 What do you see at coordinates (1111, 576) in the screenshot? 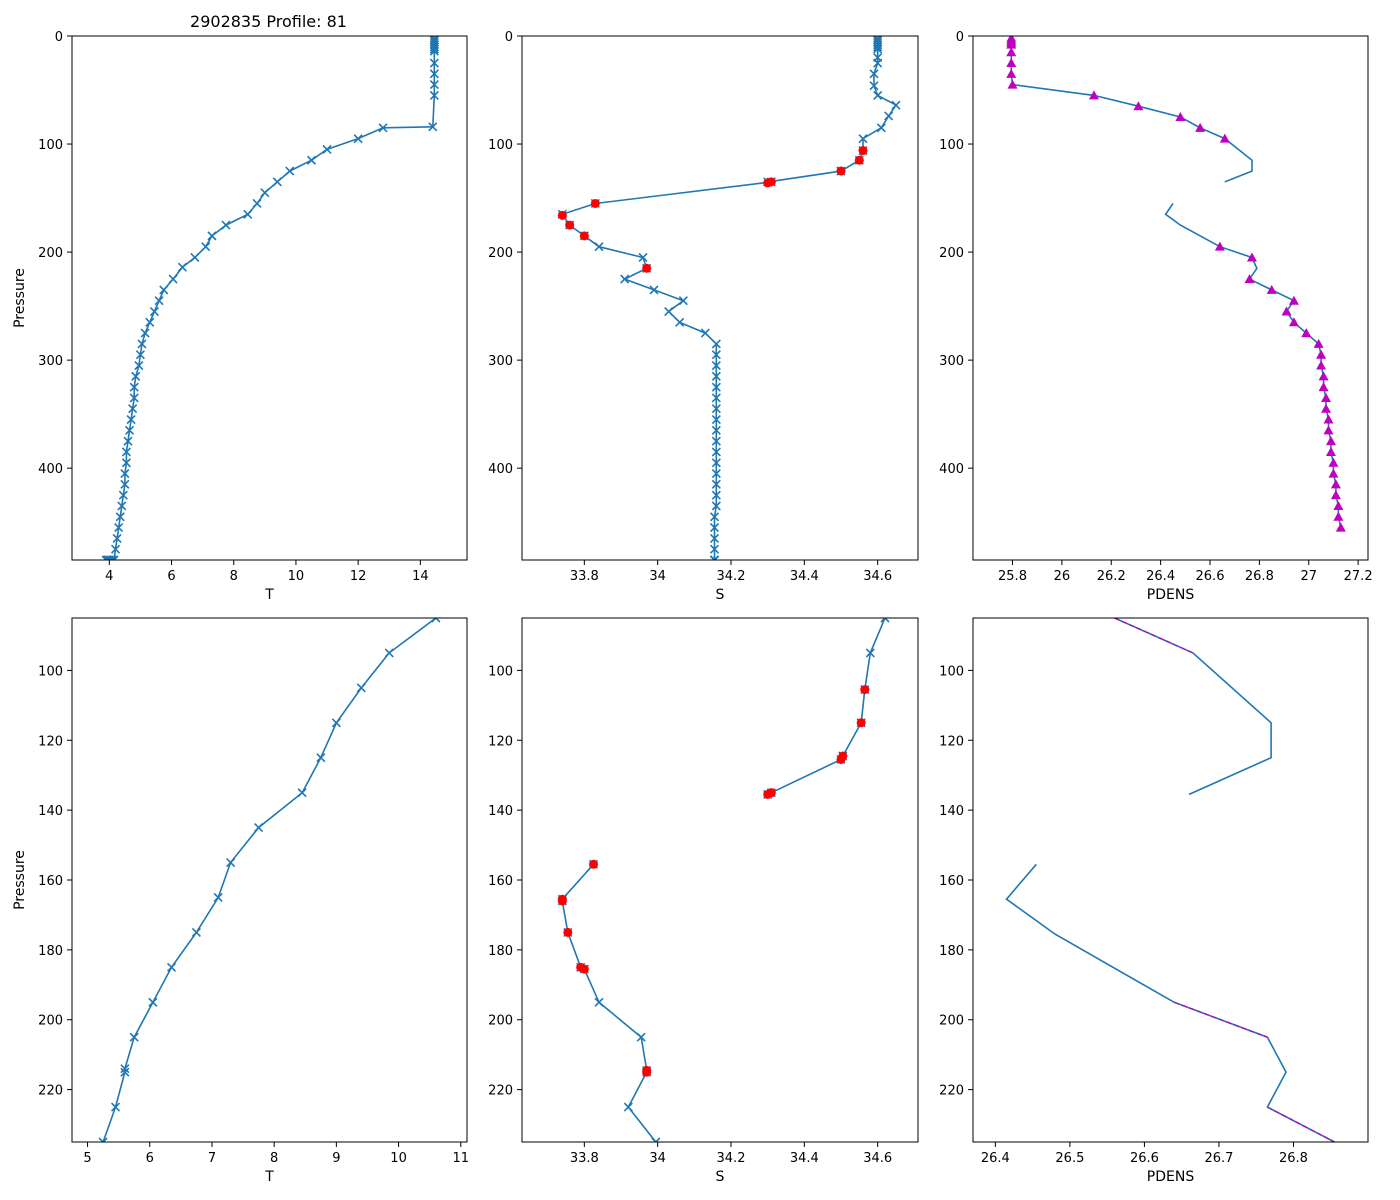
I see `x-tick-label: 26.2` at bounding box center [1111, 576].